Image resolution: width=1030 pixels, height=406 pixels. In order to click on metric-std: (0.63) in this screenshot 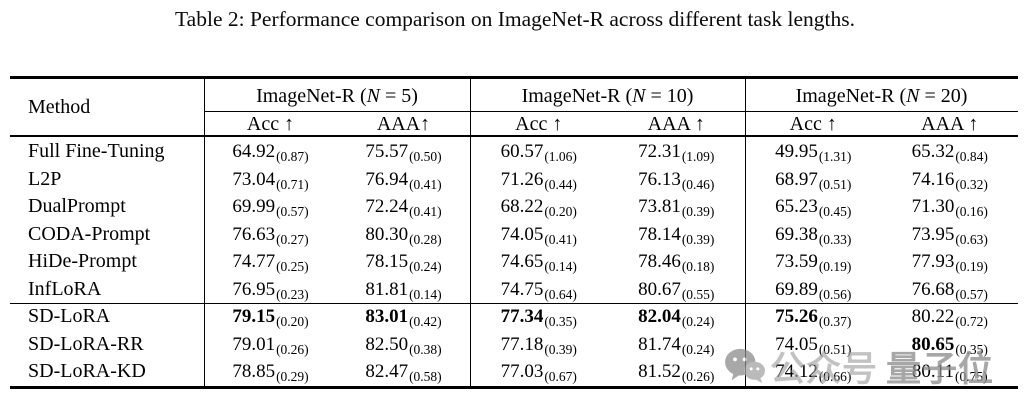, I will do `click(971, 239)`.